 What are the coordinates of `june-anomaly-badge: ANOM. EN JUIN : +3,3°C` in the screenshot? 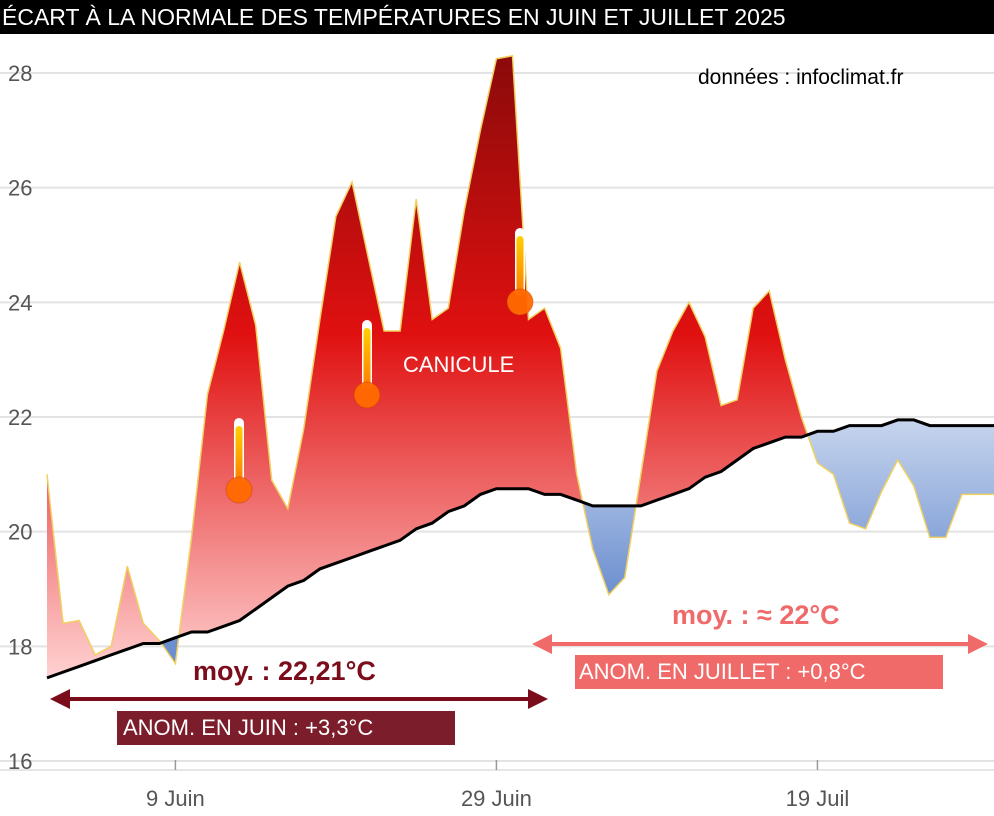 It's located at (286, 728).